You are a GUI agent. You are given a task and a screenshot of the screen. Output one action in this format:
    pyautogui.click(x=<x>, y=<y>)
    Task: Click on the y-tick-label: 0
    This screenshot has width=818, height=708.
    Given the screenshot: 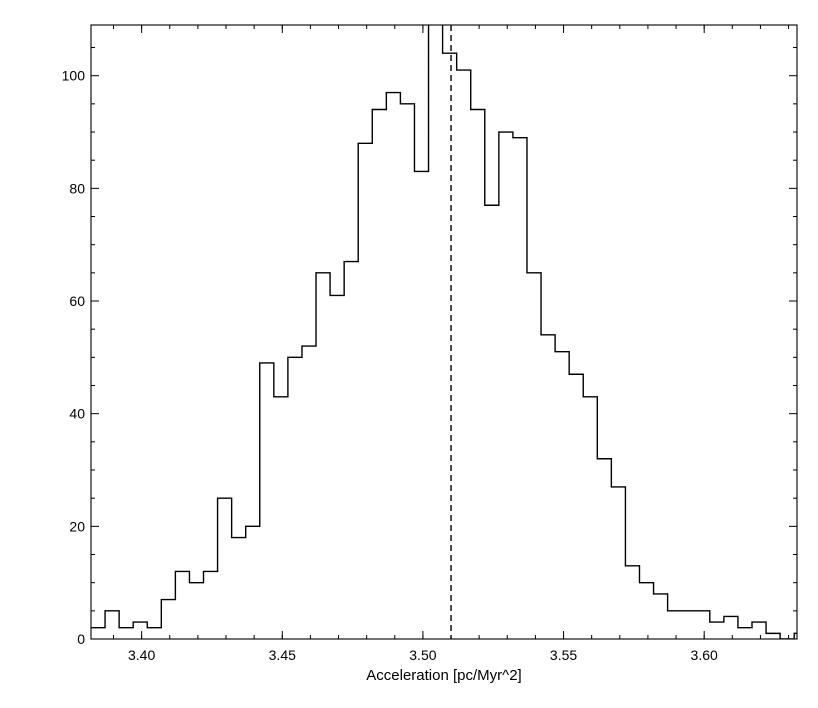 What is the action you would take?
    pyautogui.click(x=81, y=639)
    